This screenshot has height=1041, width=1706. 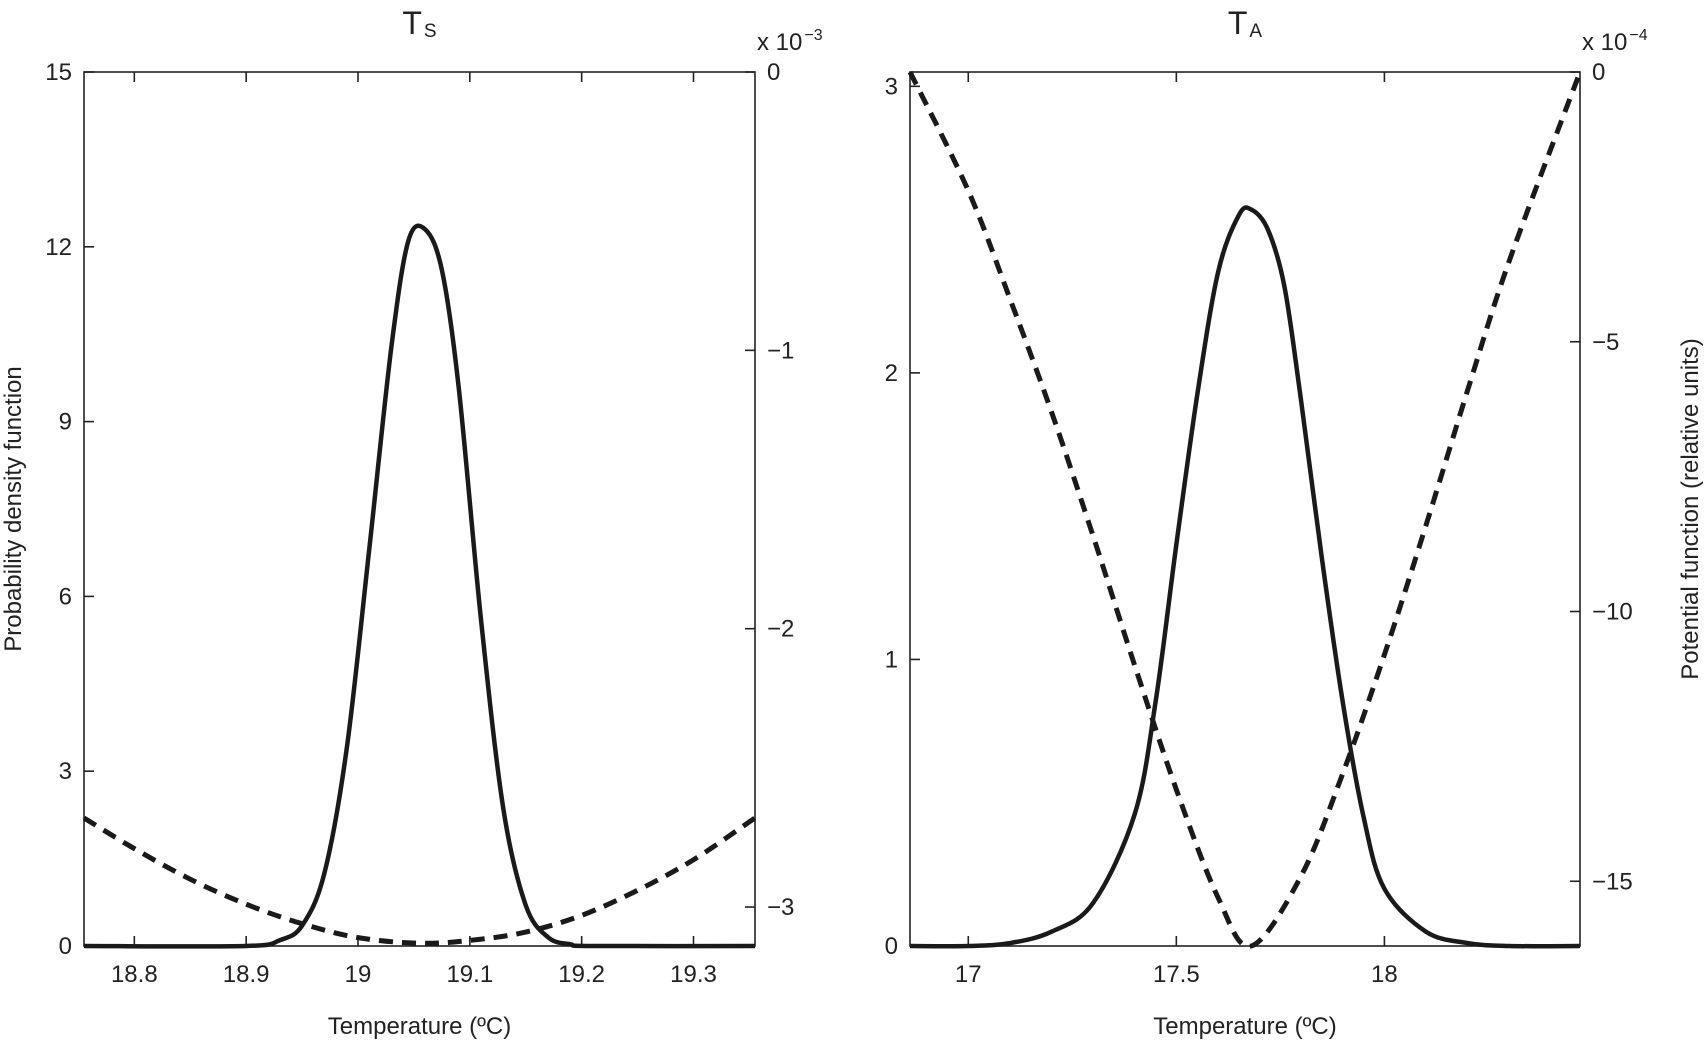 I want to click on y2-axis-label: Potential function (relative units), so click(x=1690, y=509).